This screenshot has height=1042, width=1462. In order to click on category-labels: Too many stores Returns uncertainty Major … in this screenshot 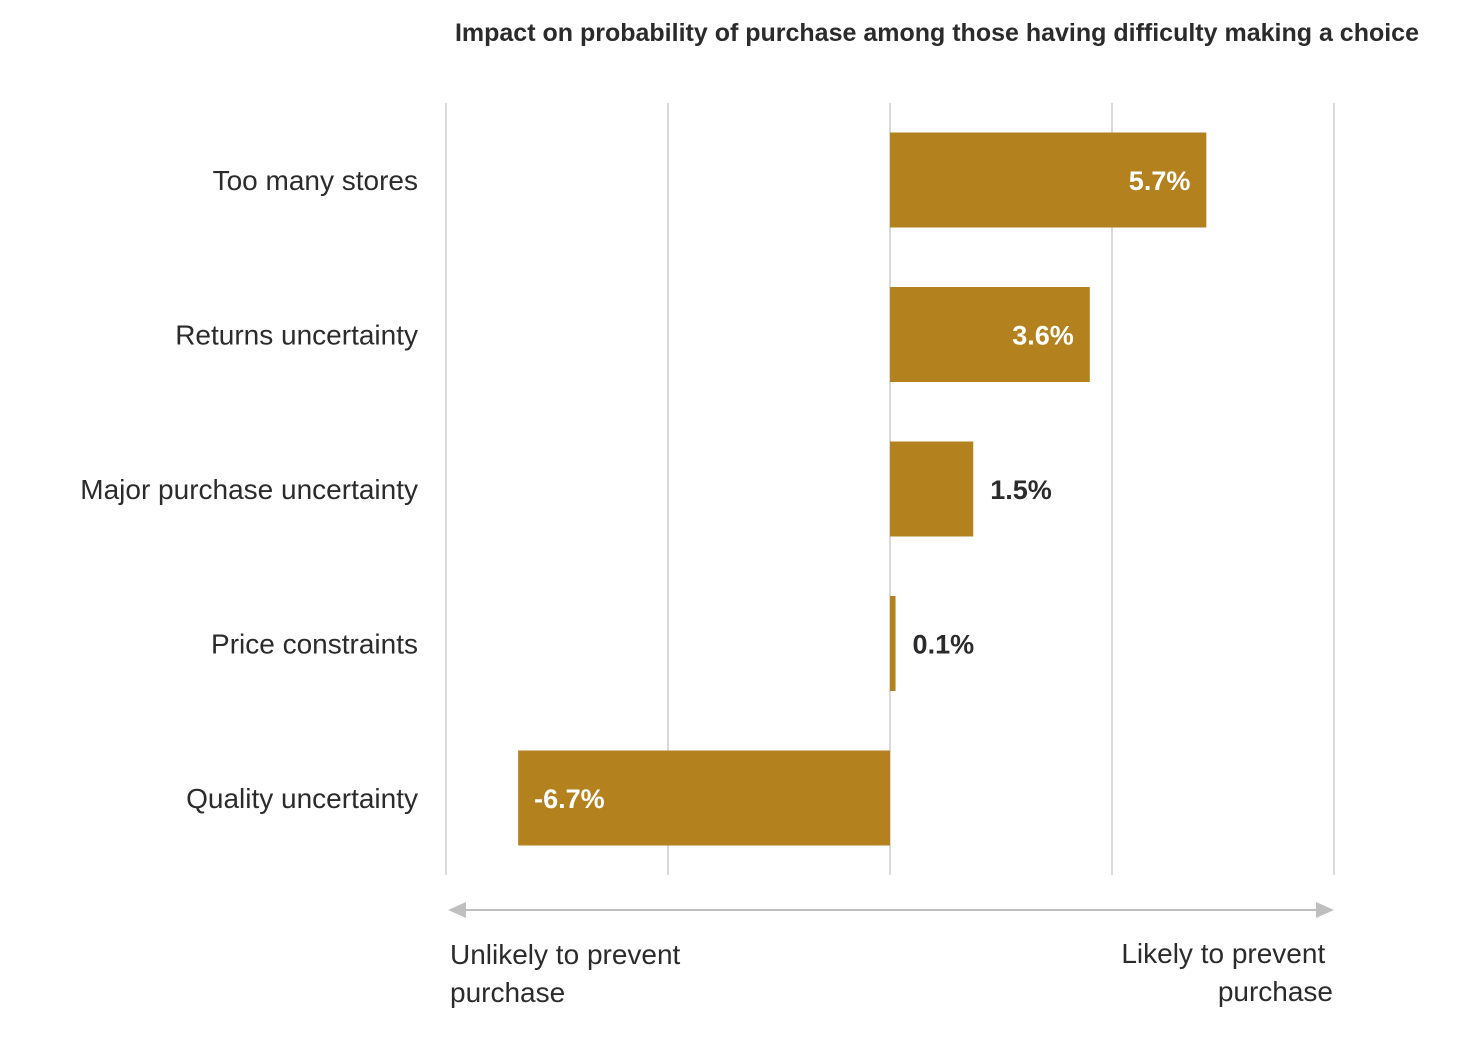, I will do `click(249, 489)`.